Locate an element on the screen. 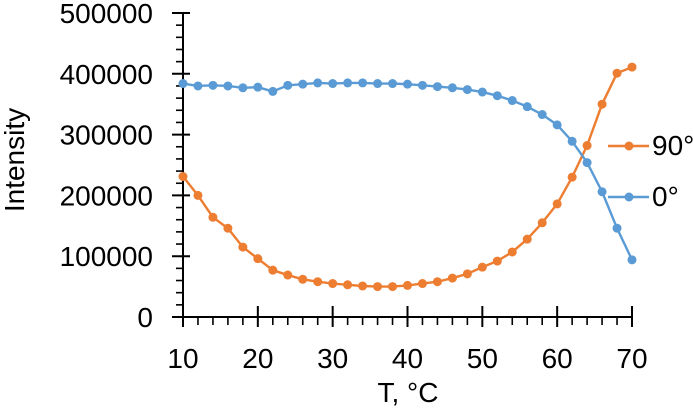 This screenshot has width=693, height=411. y-tick-label: 100000 is located at coordinates (106, 256).